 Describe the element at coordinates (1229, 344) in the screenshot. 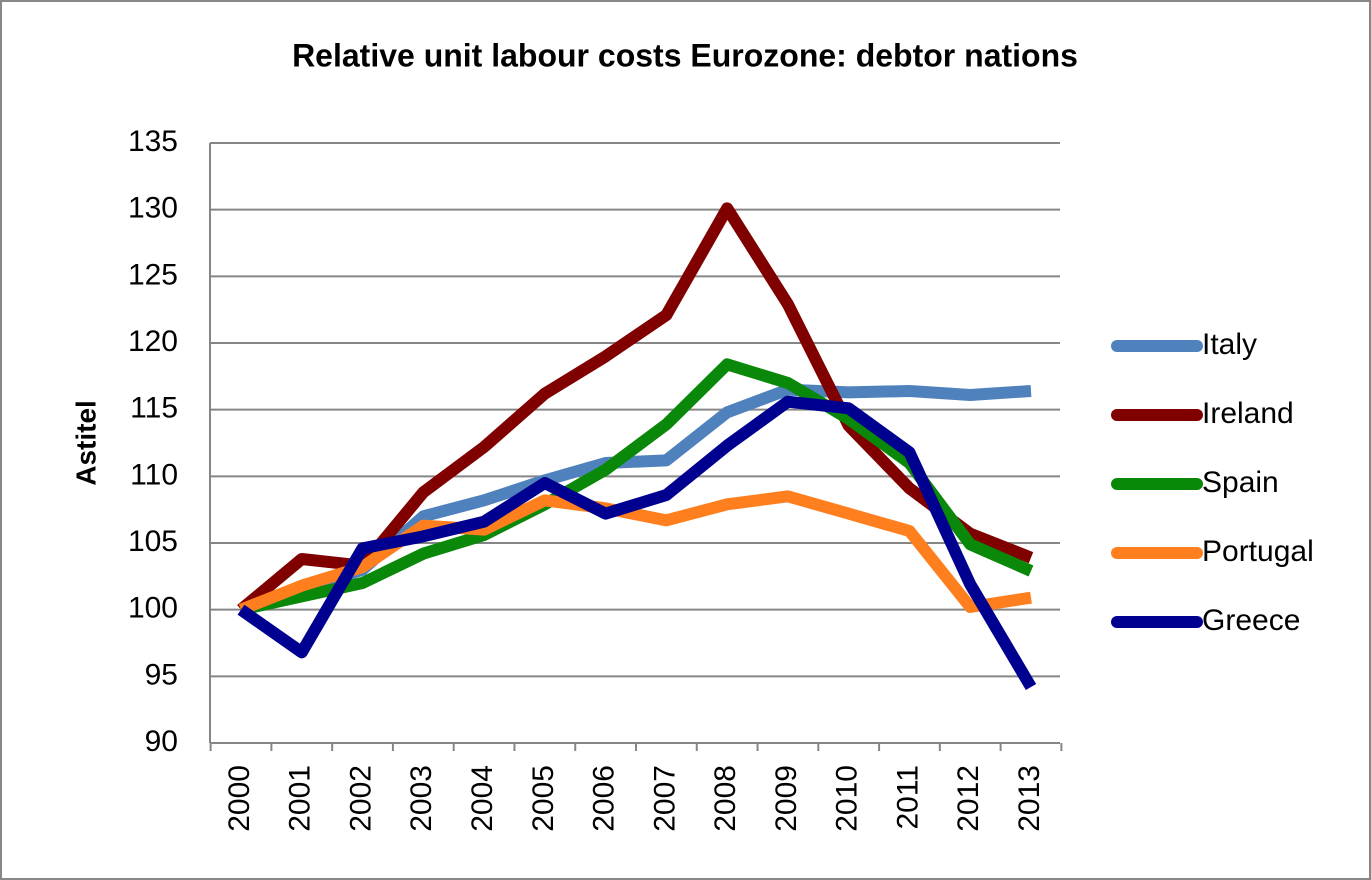

I see `legend-label: Italy` at that location.